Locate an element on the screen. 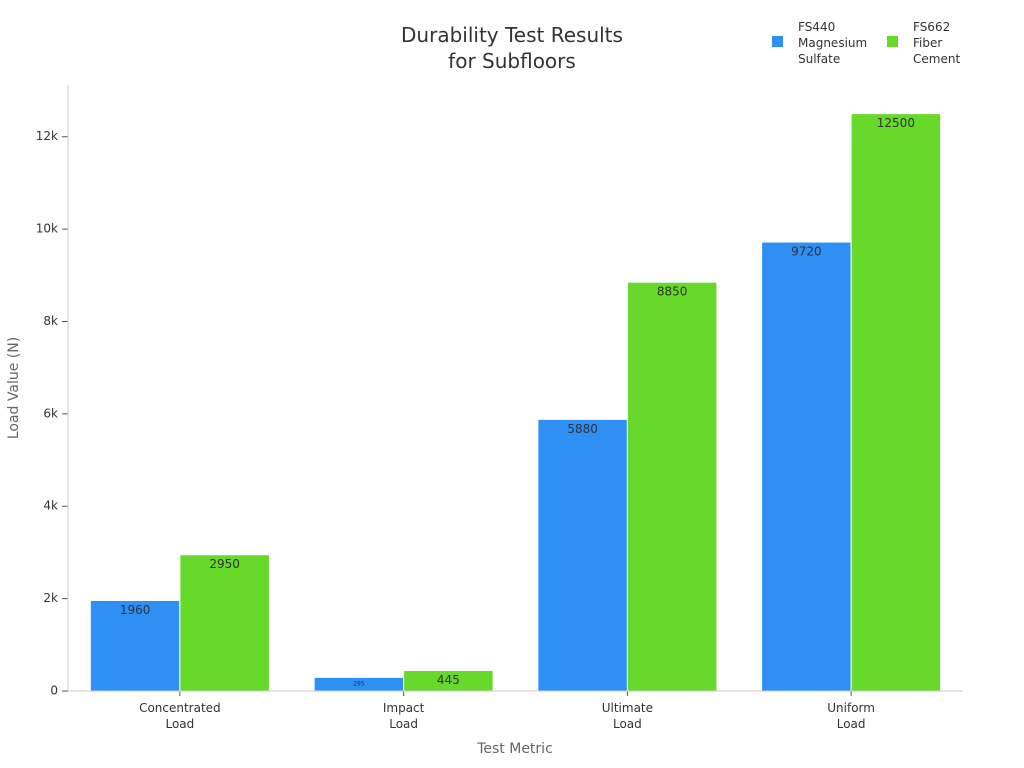 The image size is (1024, 768). y-tick-label: 12k is located at coordinates (47, 136).